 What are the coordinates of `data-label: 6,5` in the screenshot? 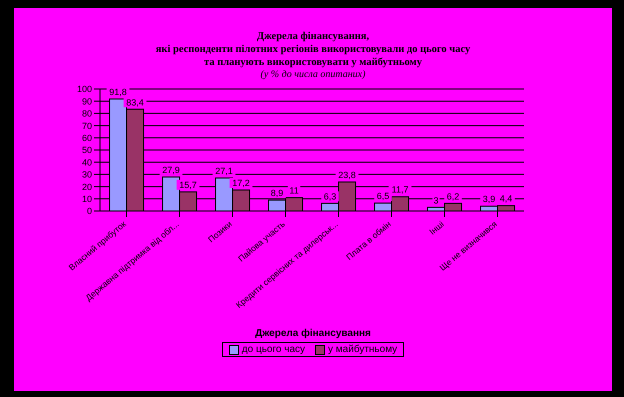 It's located at (383, 196).